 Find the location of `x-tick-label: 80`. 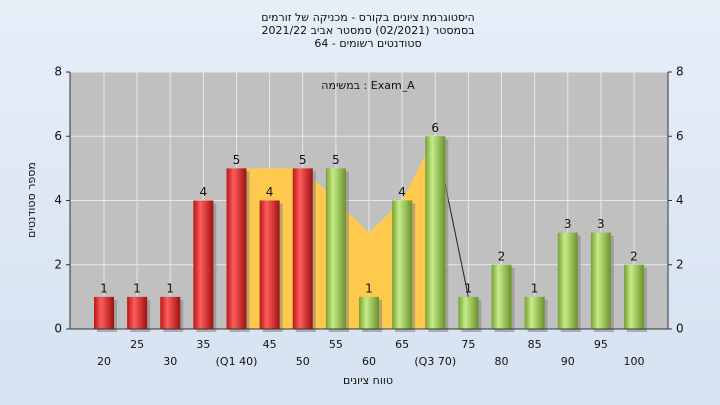

x-tick-label: 80 is located at coordinates (502, 361).